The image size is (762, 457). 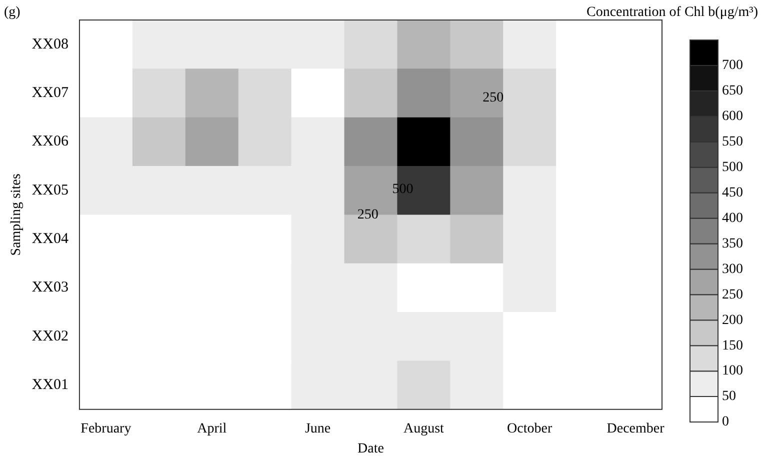 I want to click on color-bar-label: 600, so click(x=732, y=116).